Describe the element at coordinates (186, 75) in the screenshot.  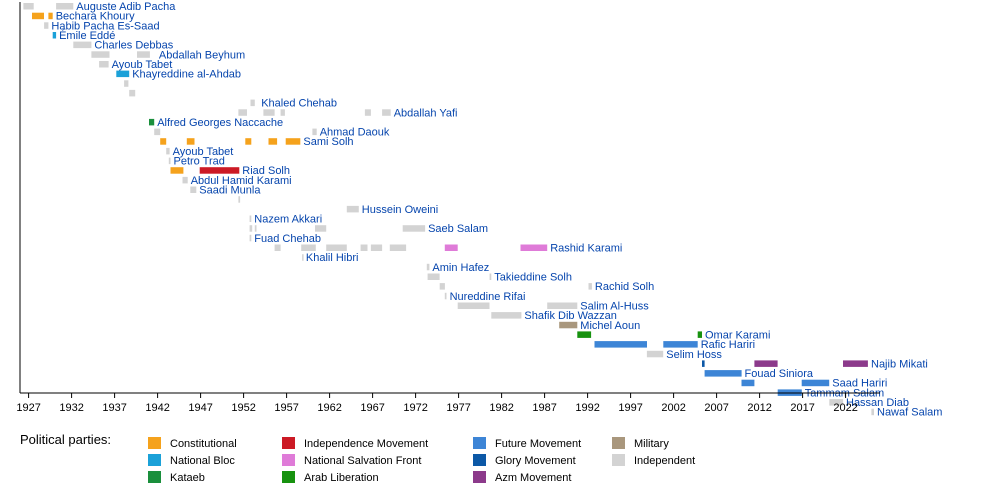
I see `prime-minister-label: Khayreddine al-Ahdab` at that location.